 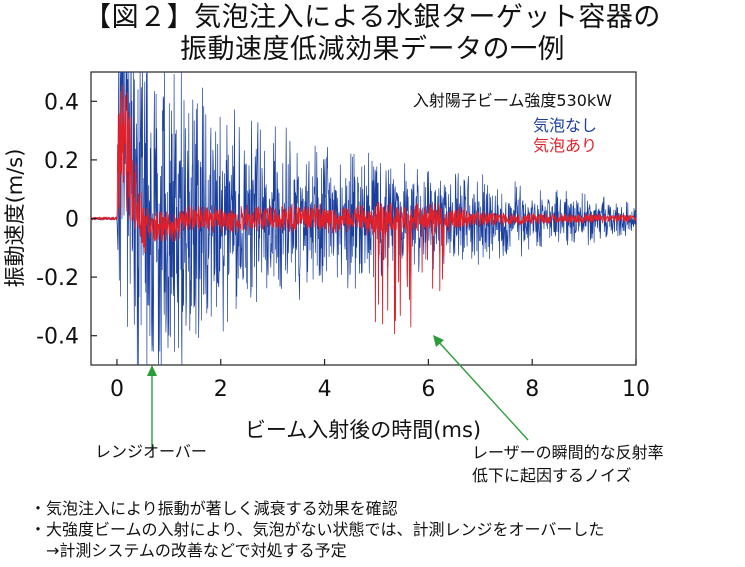 I want to click on x-axis-label: ビーム入射後の時間(ms), so click(x=363, y=430).